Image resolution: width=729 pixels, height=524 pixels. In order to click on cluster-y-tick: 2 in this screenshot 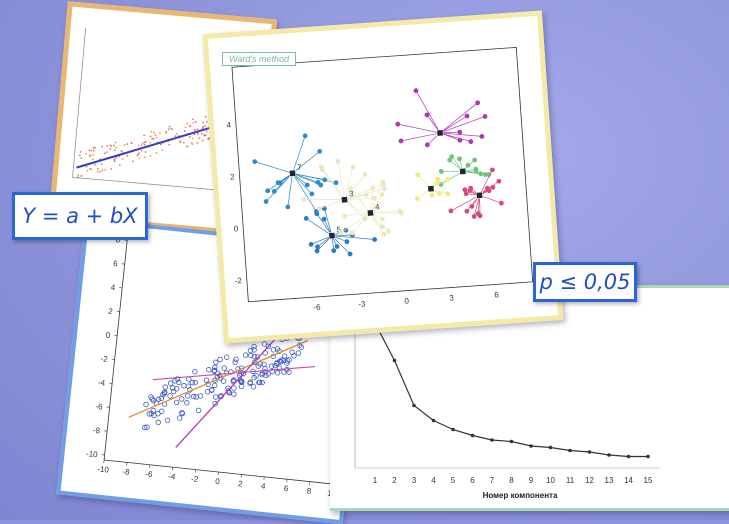, I will do `click(233, 176)`.